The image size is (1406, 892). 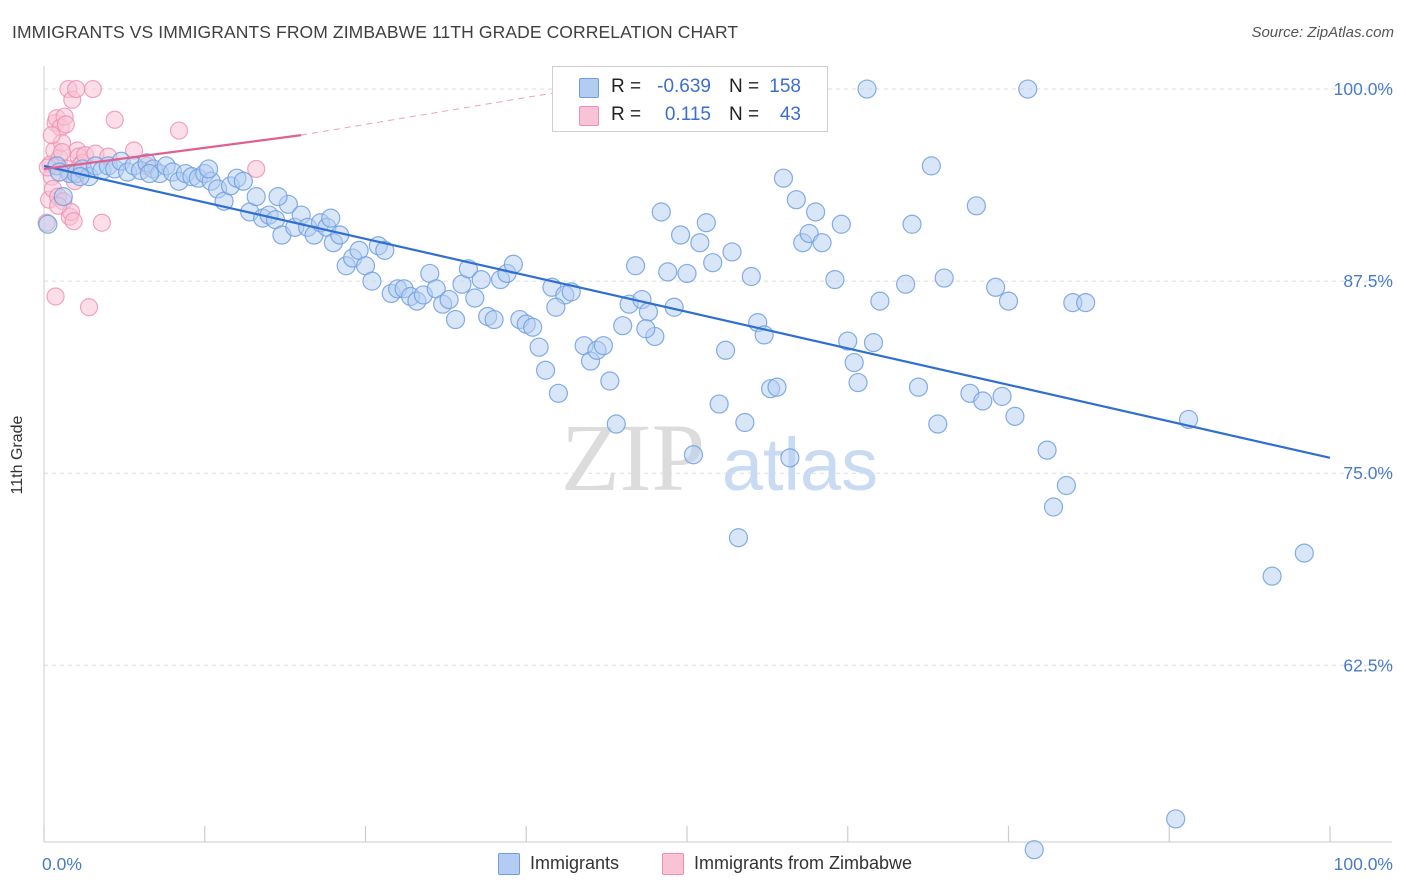 What do you see at coordinates (803, 863) in the screenshot?
I see `series-legend-label: Immigrants from Zimbabwe` at bounding box center [803, 863].